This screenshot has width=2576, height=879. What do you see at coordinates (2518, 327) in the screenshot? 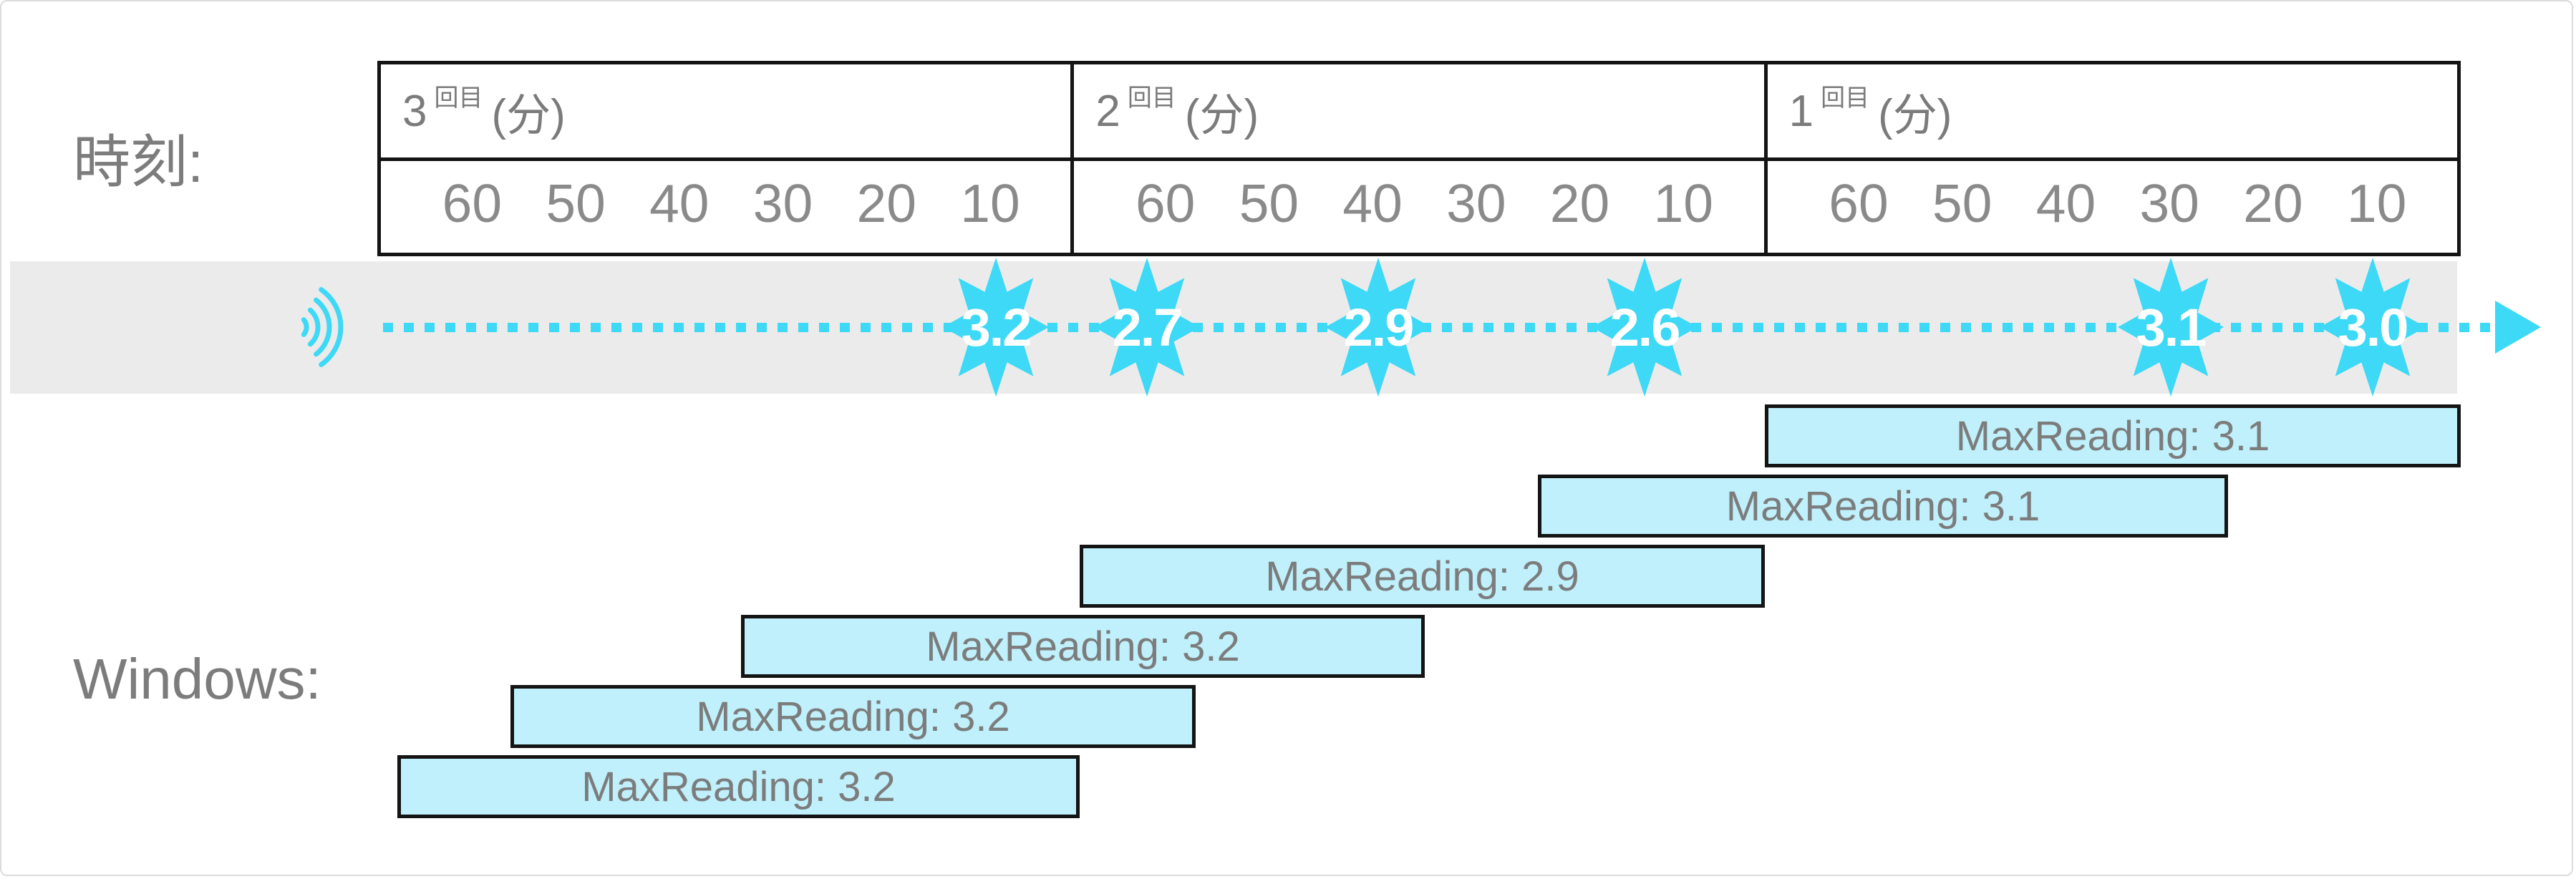
I see `arrow-right-icon` at bounding box center [2518, 327].